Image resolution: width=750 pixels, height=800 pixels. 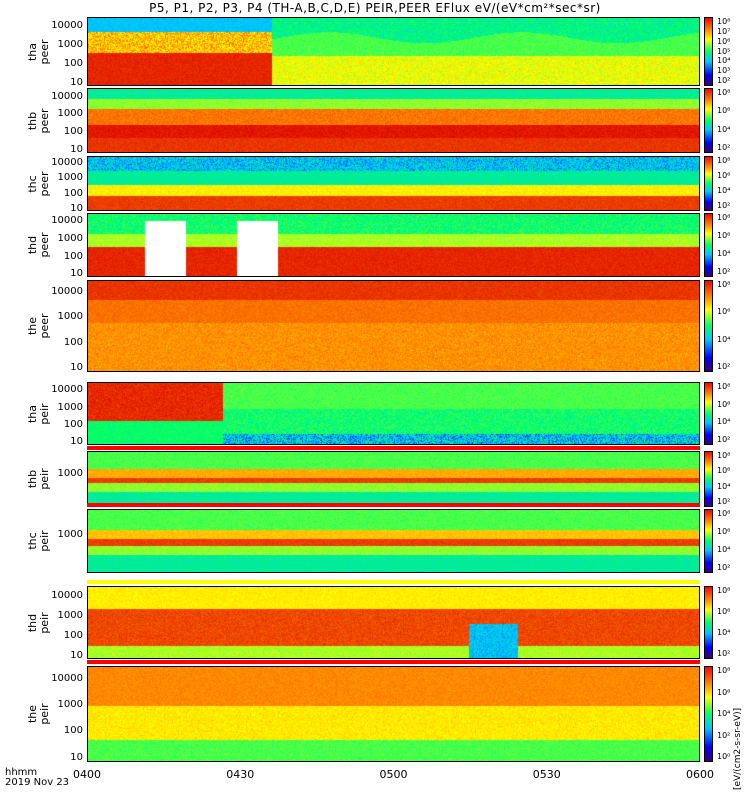 I want to click on colorbar-tick-label: 10³, so click(x=724, y=71).